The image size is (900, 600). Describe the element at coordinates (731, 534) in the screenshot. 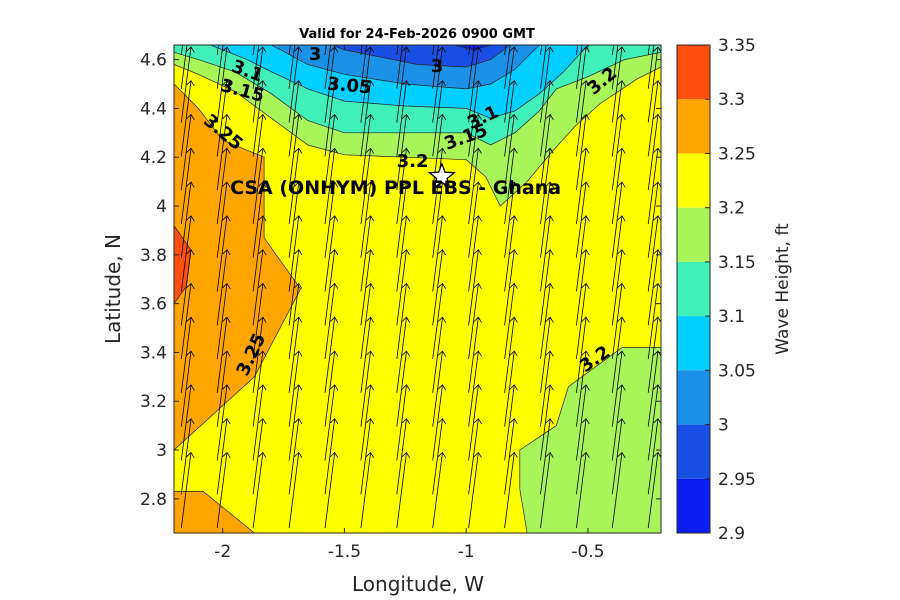

I see `colorbar-tick-label: 2.9` at that location.